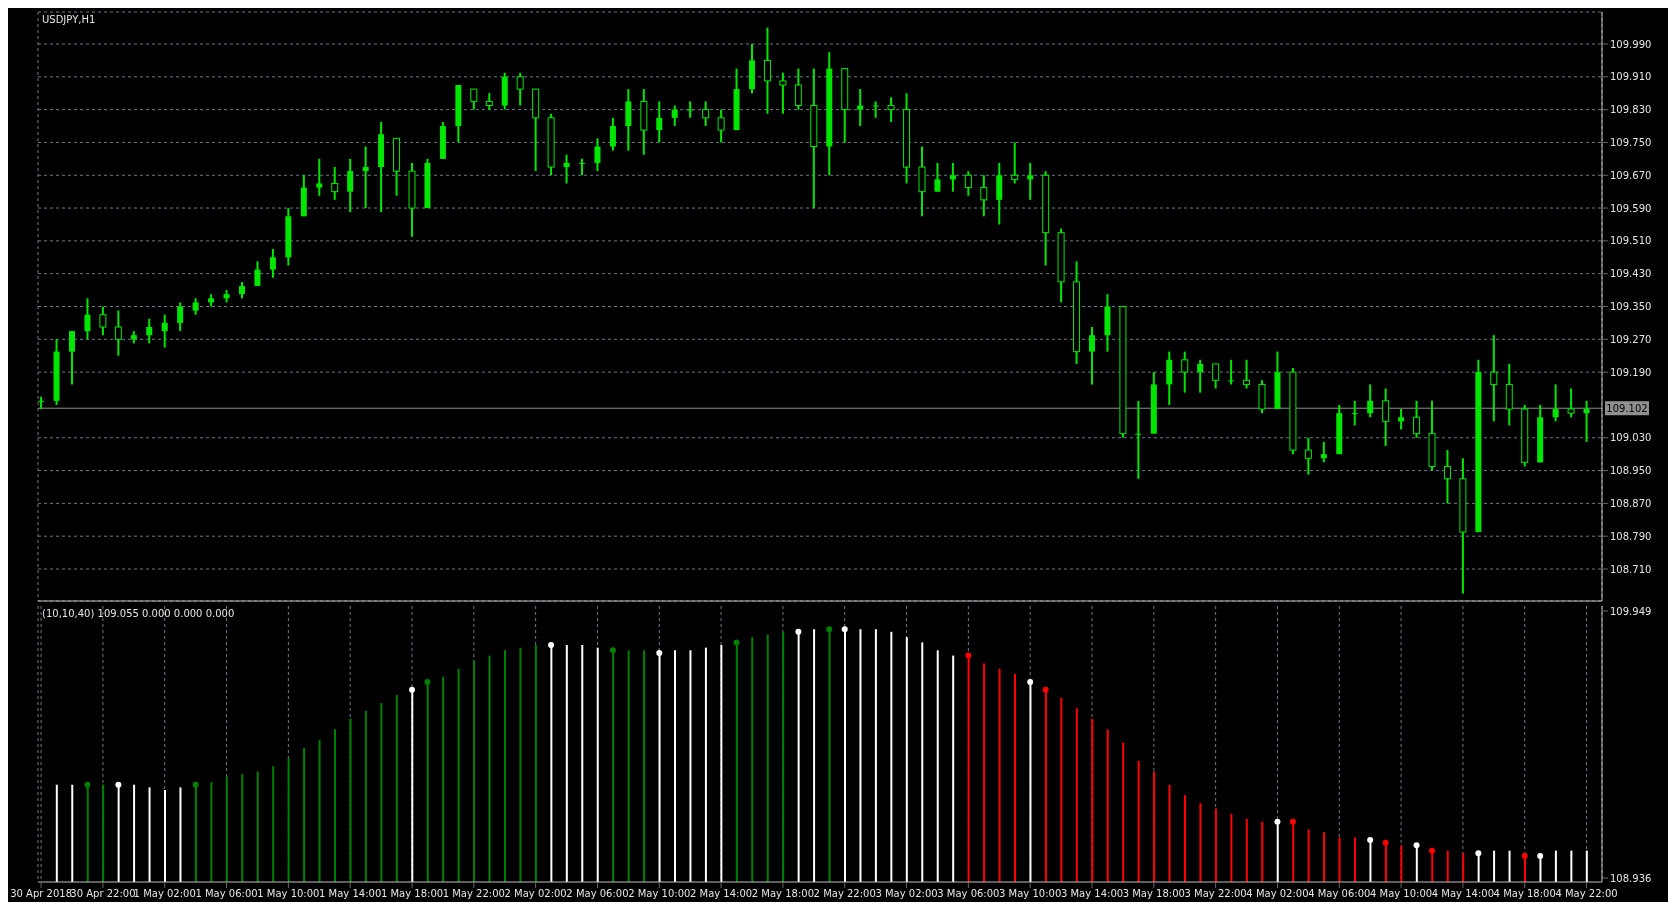 The height and width of the screenshot is (910, 1676). I want to click on x-tick-label: 2 May 02:00, so click(535, 894).